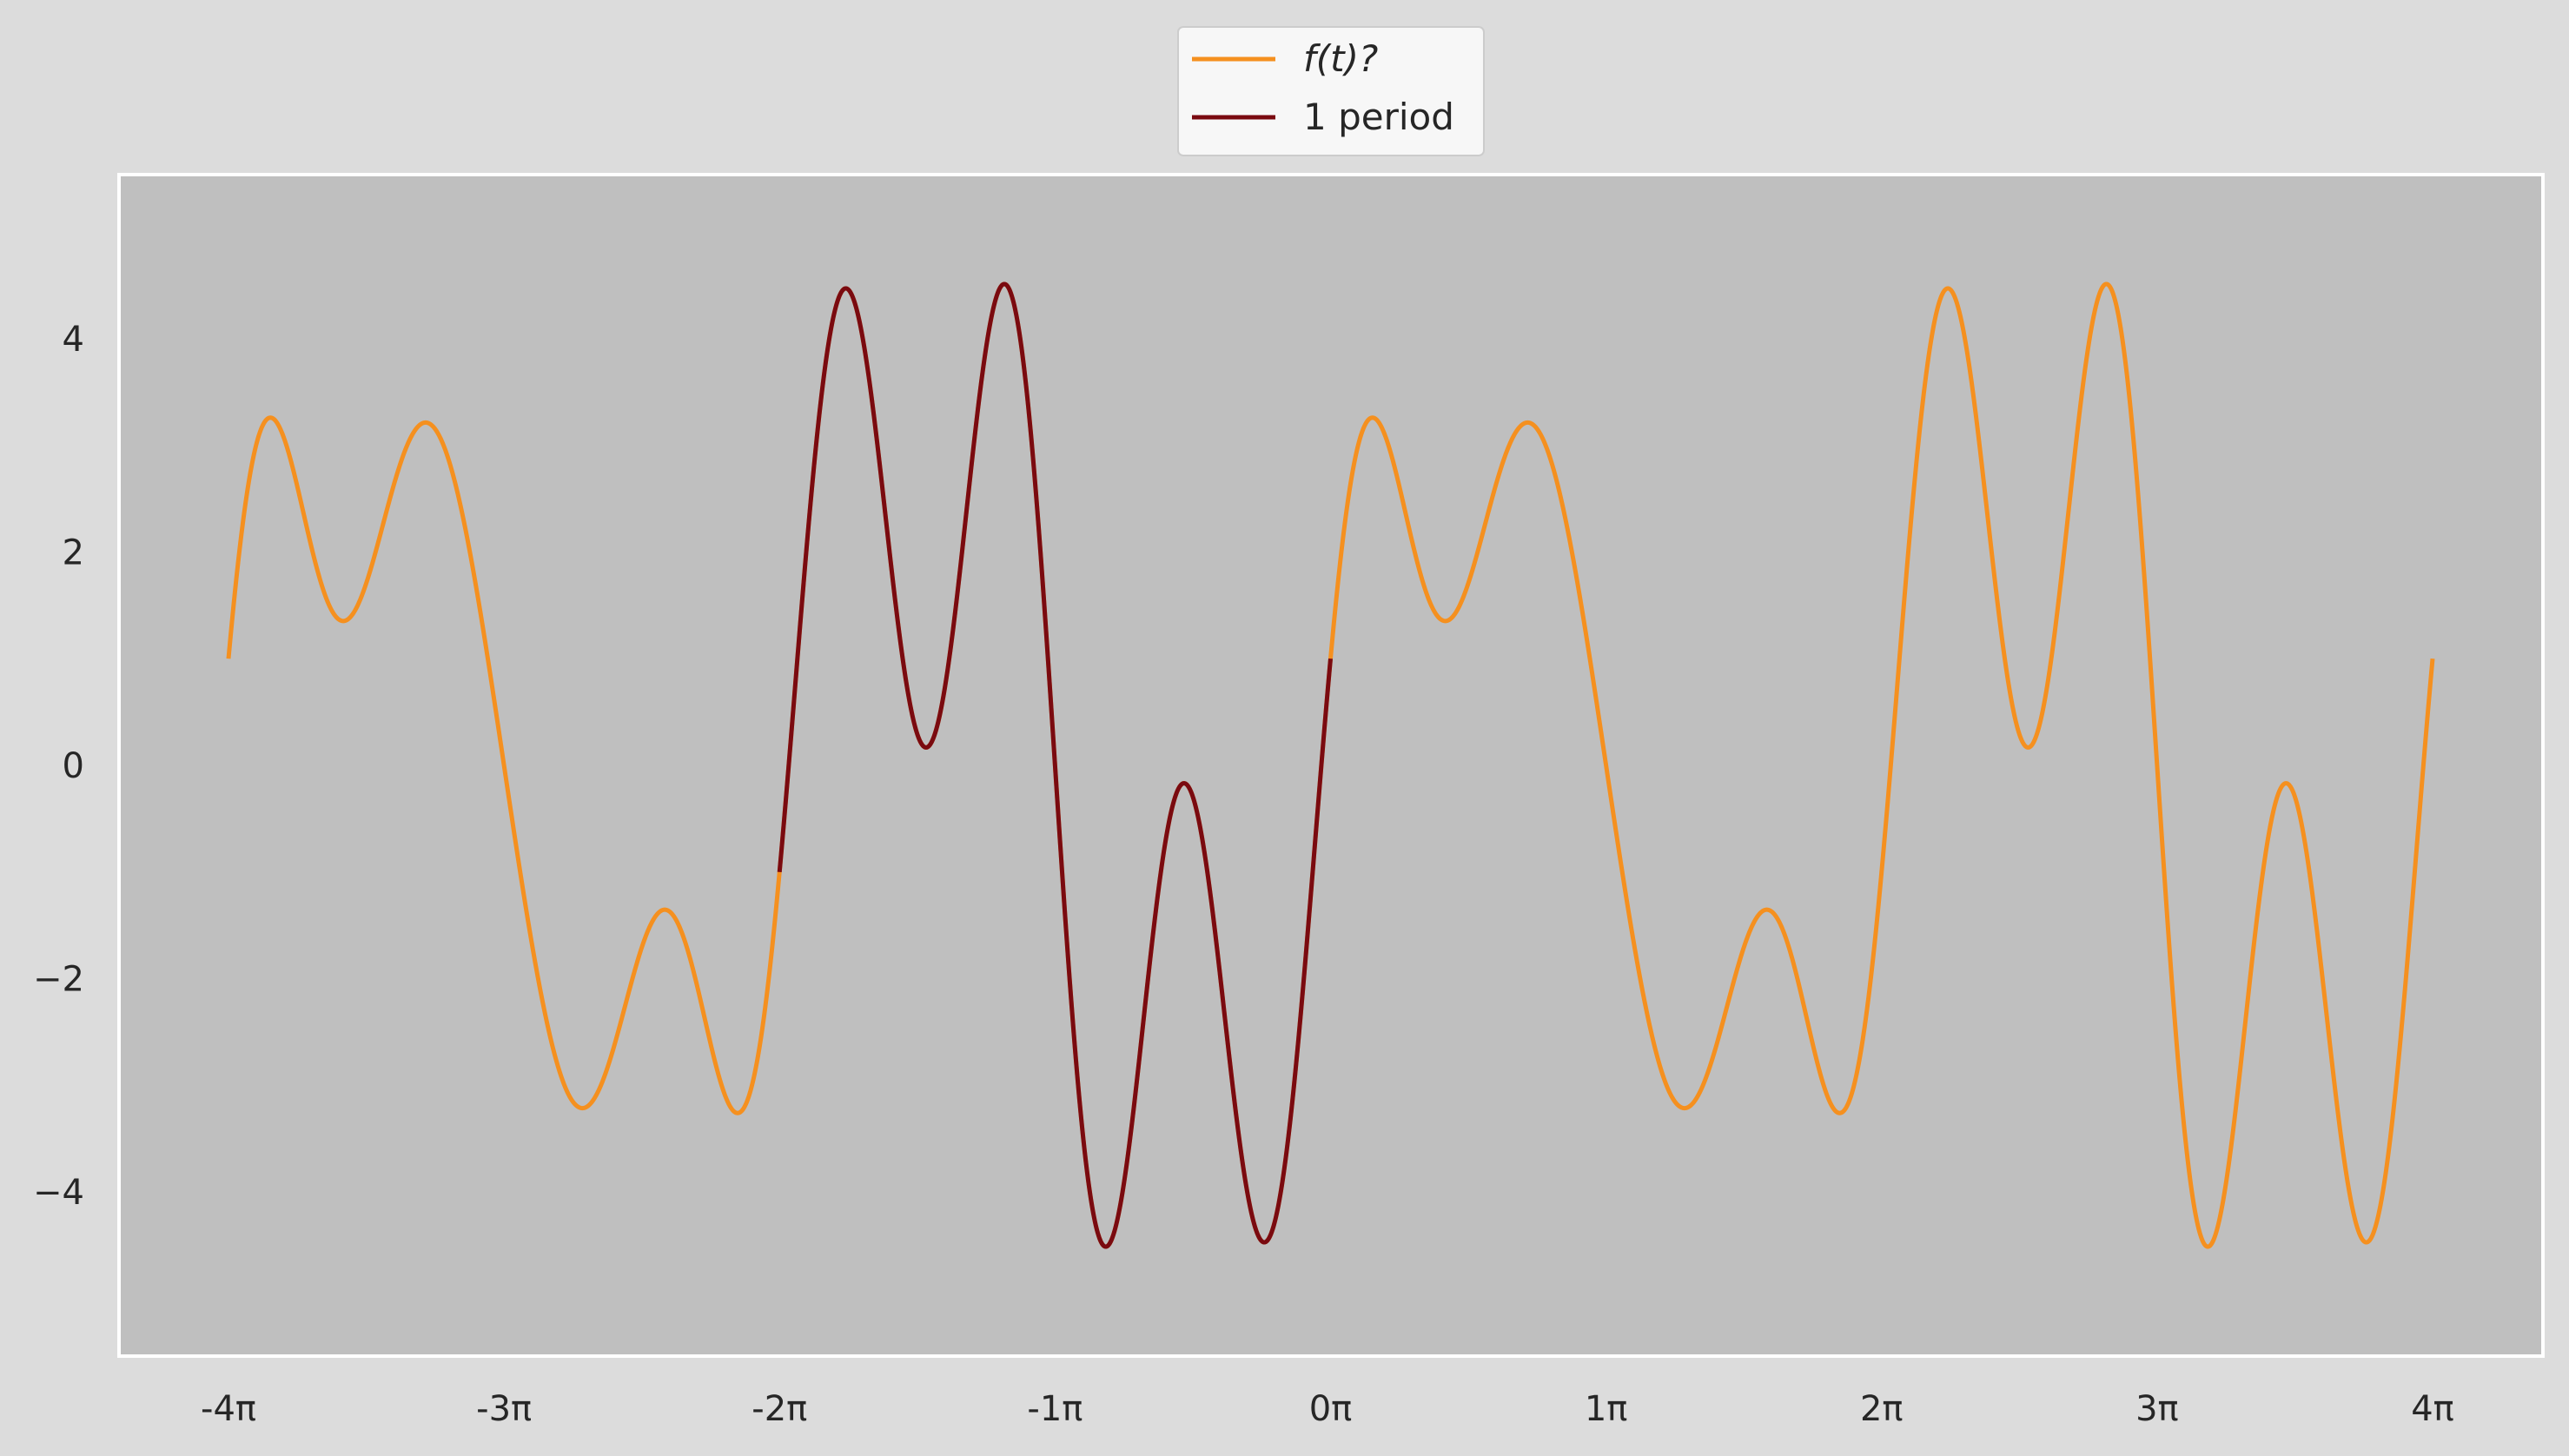  Describe the element at coordinates (779, 1409) in the screenshot. I see `x-tick-label: -2π` at that location.